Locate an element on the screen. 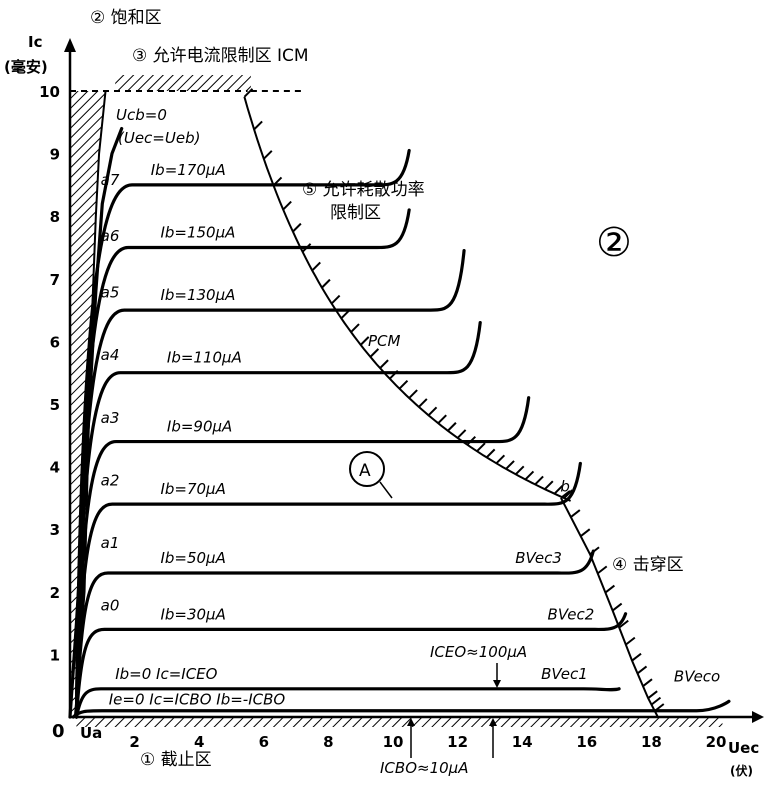  y-tick-label: 10 is located at coordinates (49, 92).